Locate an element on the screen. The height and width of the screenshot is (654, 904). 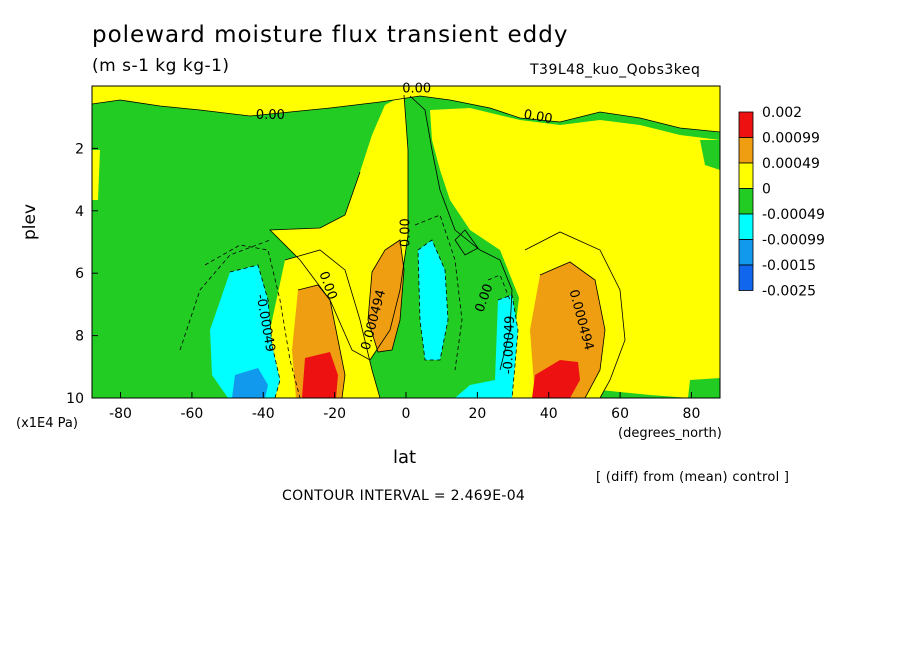
x-tick-label: 0 is located at coordinates (406, 414).